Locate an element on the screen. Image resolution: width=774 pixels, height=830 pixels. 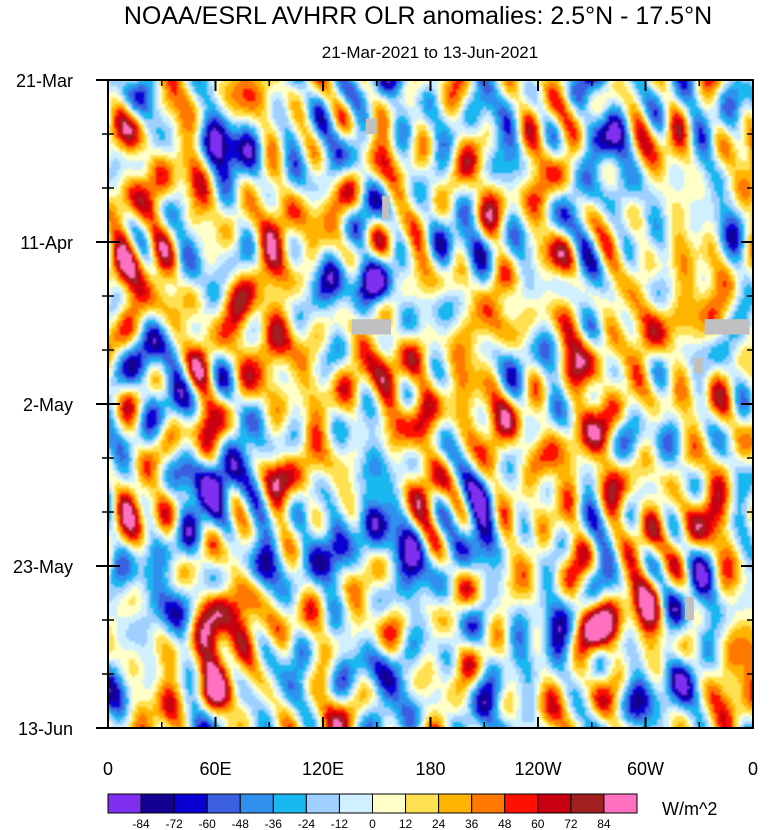
y-tick-label: 23-May is located at coordinates (43, 567).